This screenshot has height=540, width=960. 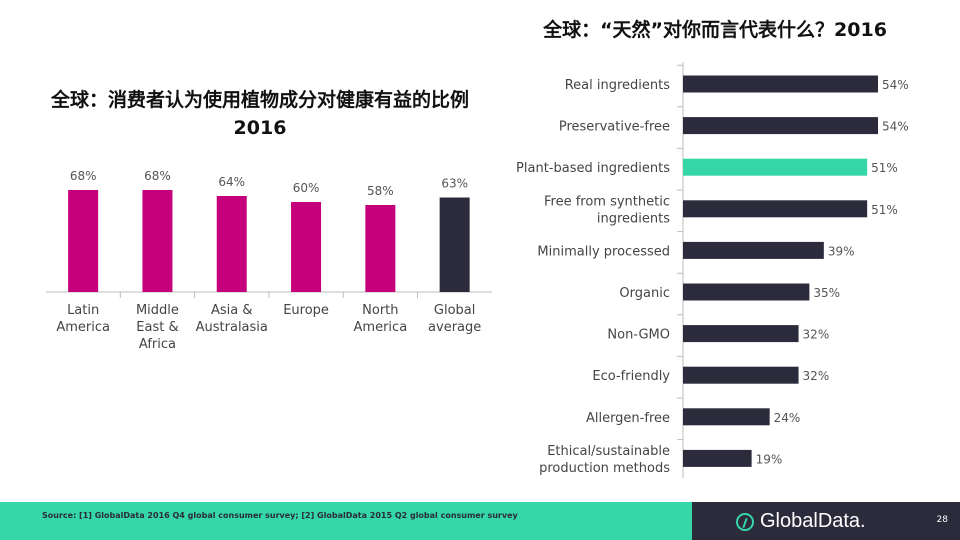 I want to click on left-category-label: Middle, so click(x=157, y=310).